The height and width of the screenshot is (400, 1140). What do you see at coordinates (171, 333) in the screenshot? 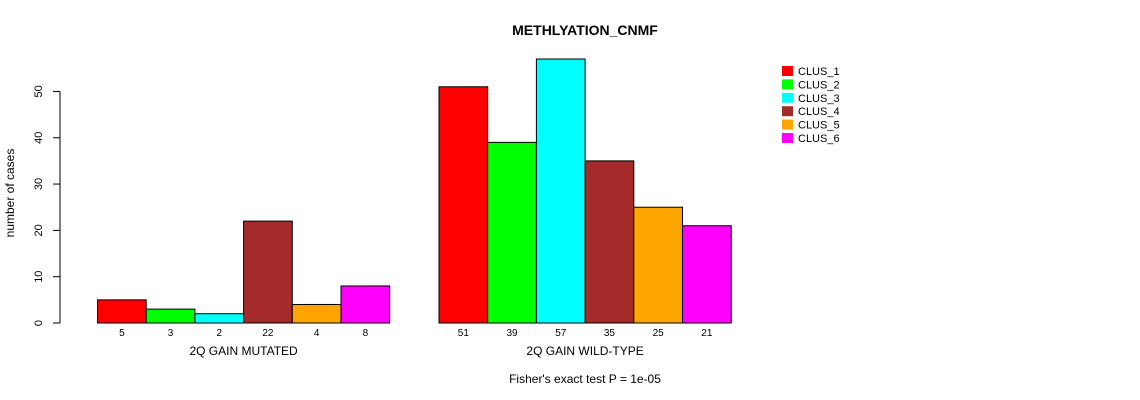
I see `bar-value-label: 3` at bounding box center [171, 333].